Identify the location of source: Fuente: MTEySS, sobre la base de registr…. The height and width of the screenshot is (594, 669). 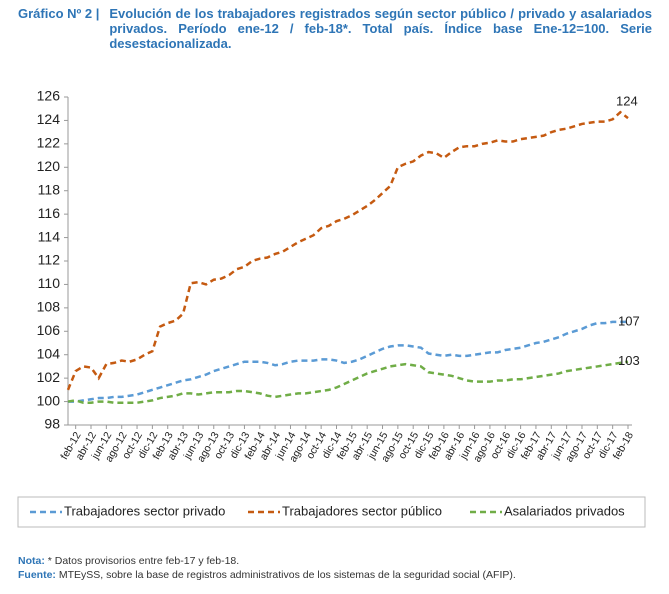
(267, 575).